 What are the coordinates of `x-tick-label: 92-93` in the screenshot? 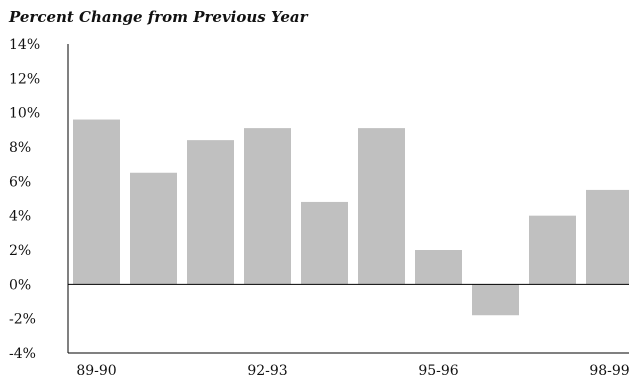 It's located at (267, 371).